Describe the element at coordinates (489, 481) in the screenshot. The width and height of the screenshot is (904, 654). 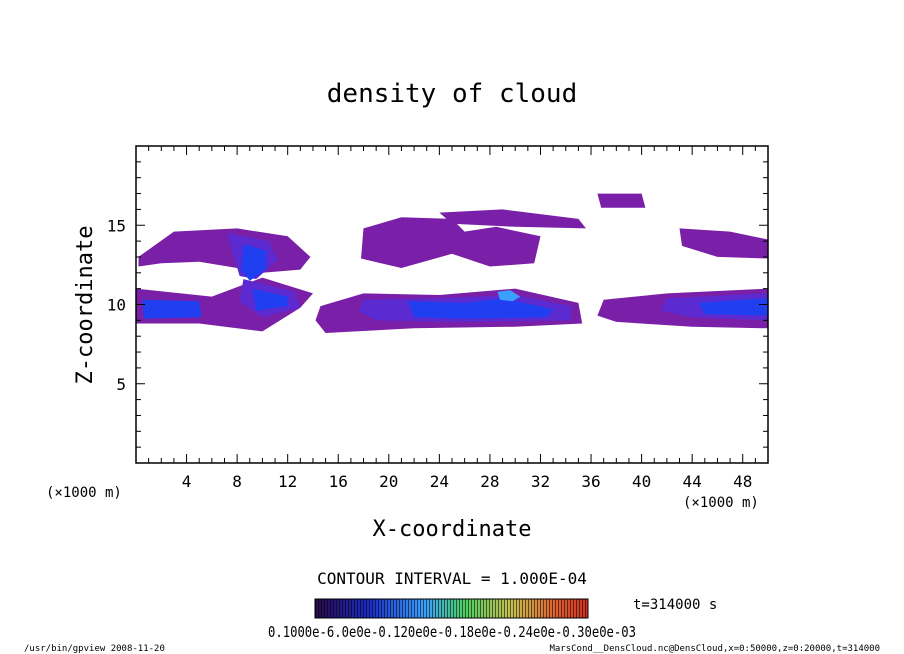
I see `x-tick-label: 28` at that location.